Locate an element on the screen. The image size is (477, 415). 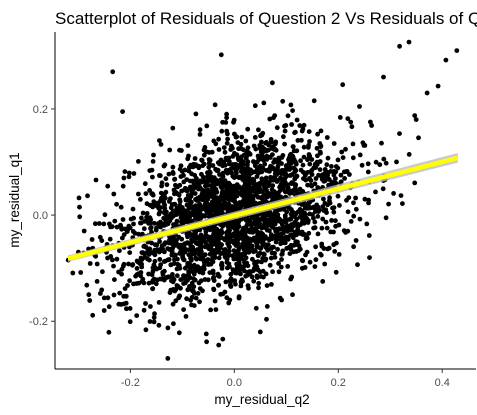
x-axis-ticks: -0.2 0.0 0.2 0.4 is located at coordinates (285, 379).